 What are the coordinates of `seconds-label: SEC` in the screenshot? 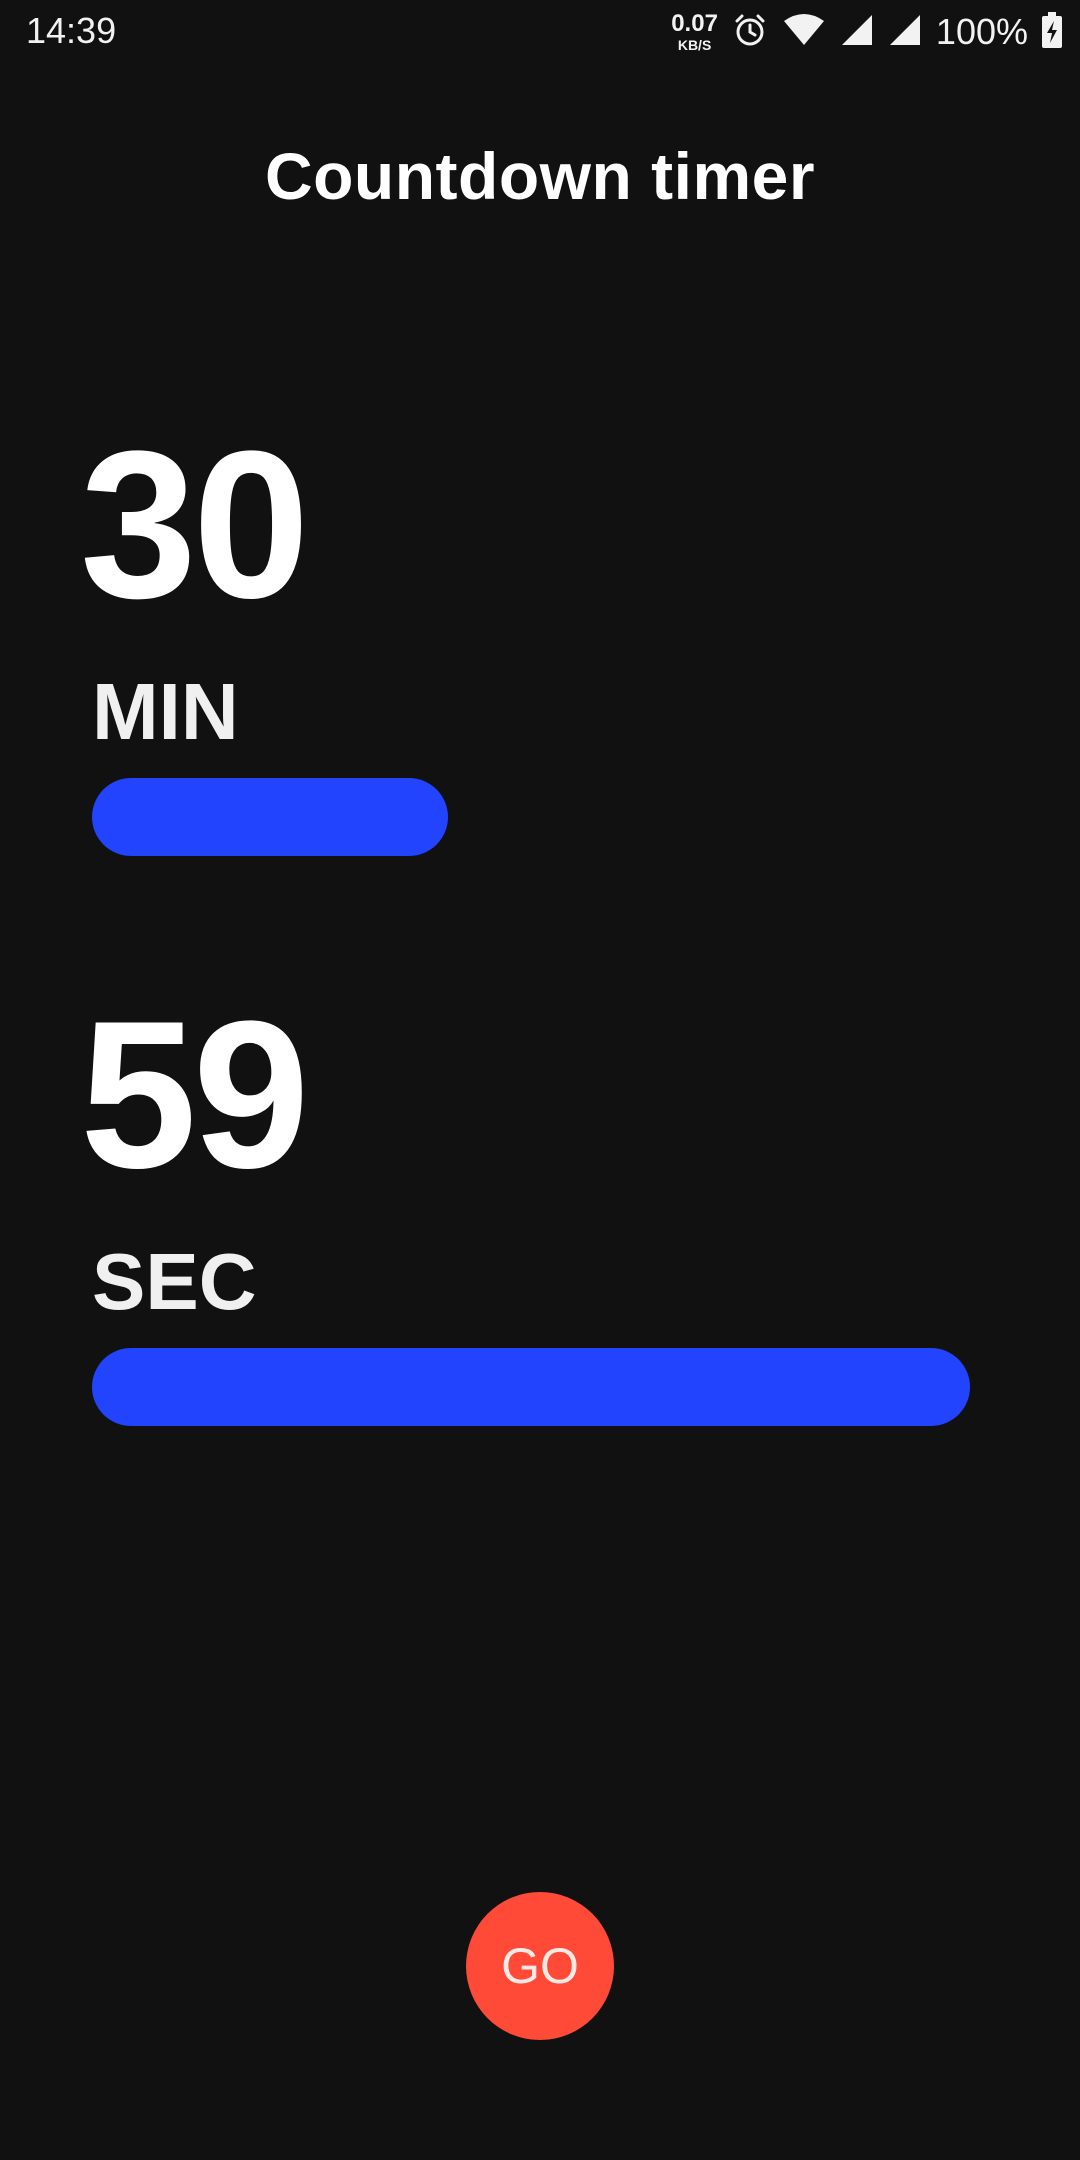 It's located at (174, 1281).